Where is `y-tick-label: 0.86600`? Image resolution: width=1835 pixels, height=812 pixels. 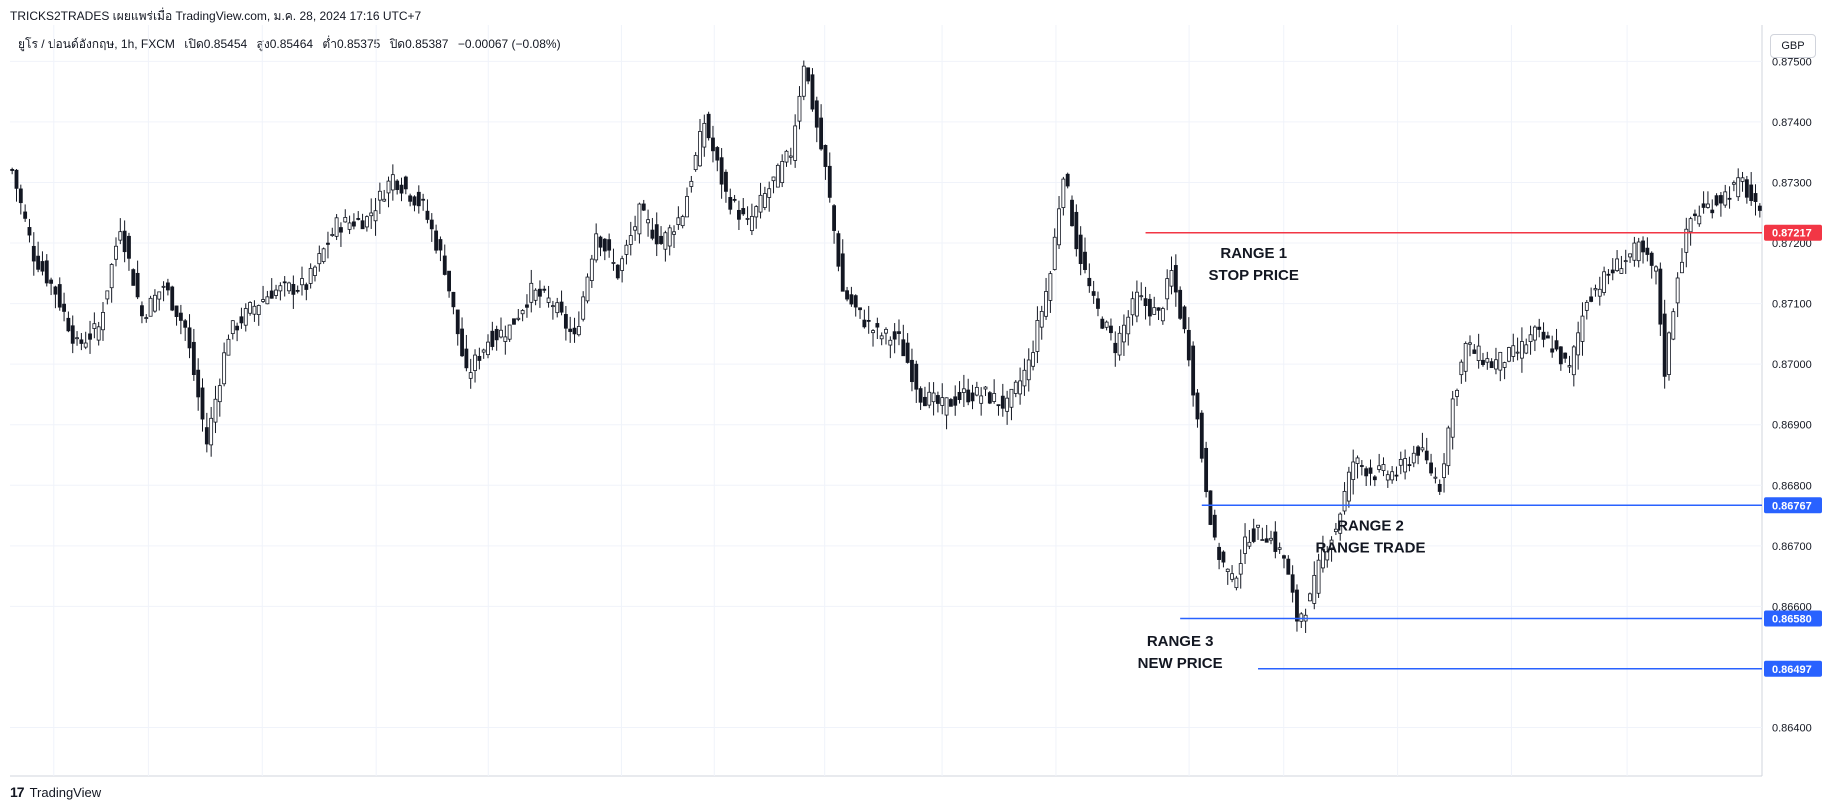
y-tick-label: 0.86600 is located at coordinates (1792, 607).